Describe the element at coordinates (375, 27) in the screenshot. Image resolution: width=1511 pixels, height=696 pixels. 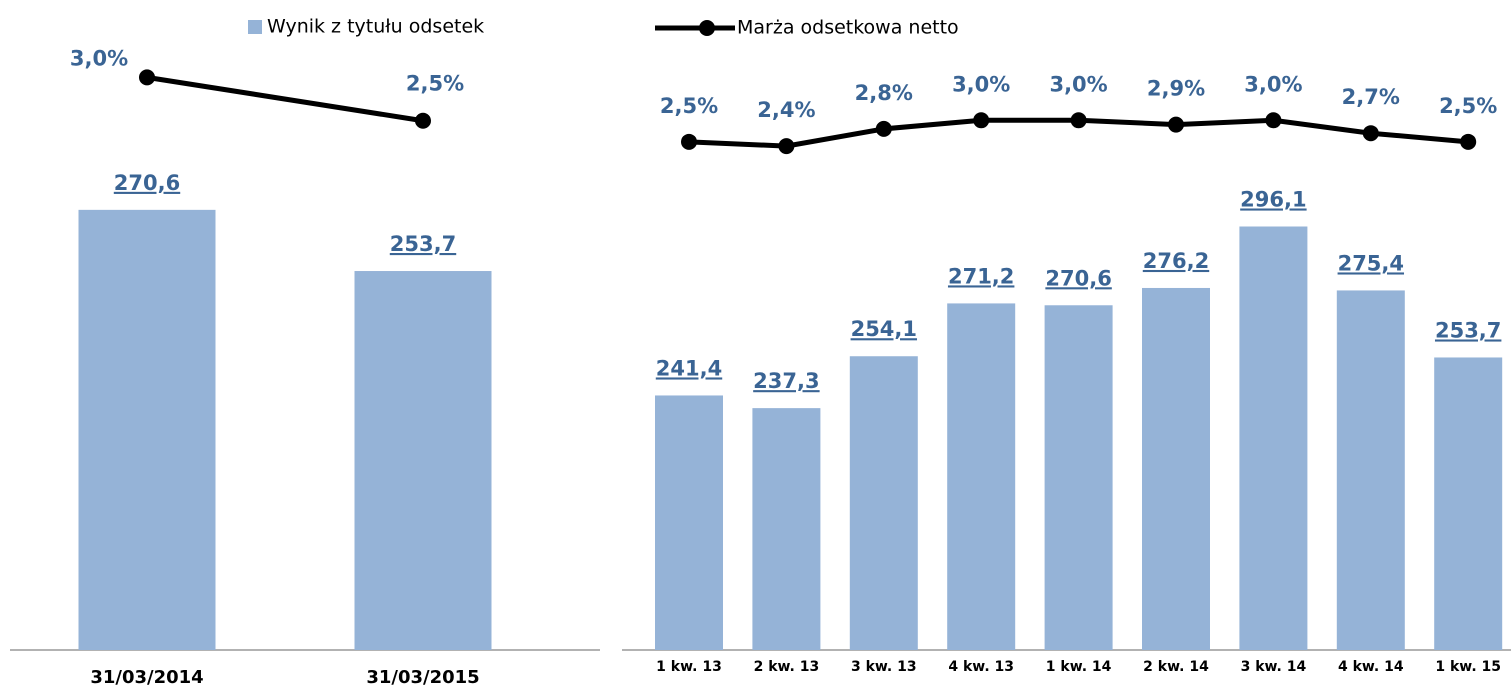
I see `legend-label: Wynik z tytułu odsetek` at that location.